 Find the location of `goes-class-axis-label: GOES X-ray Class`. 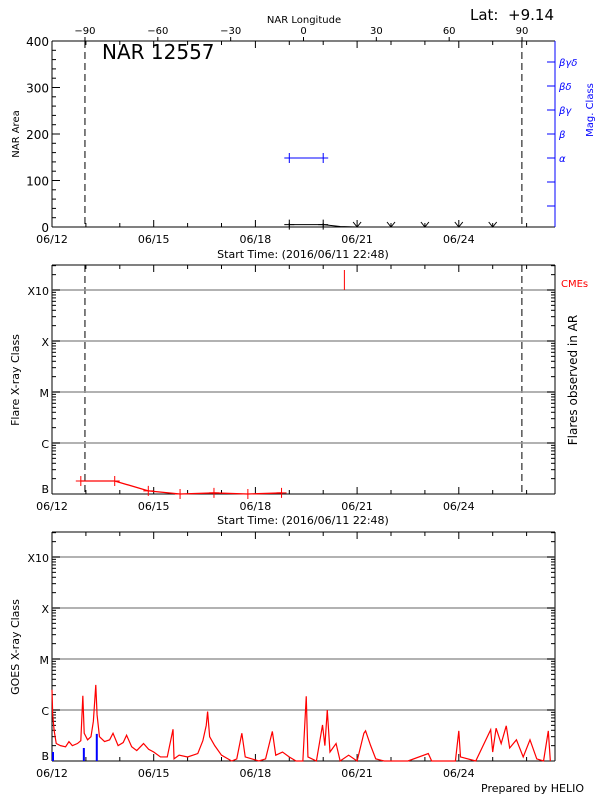

goes-class-axis-label: GOES X-ray Class is located at coordinates (15, 647).